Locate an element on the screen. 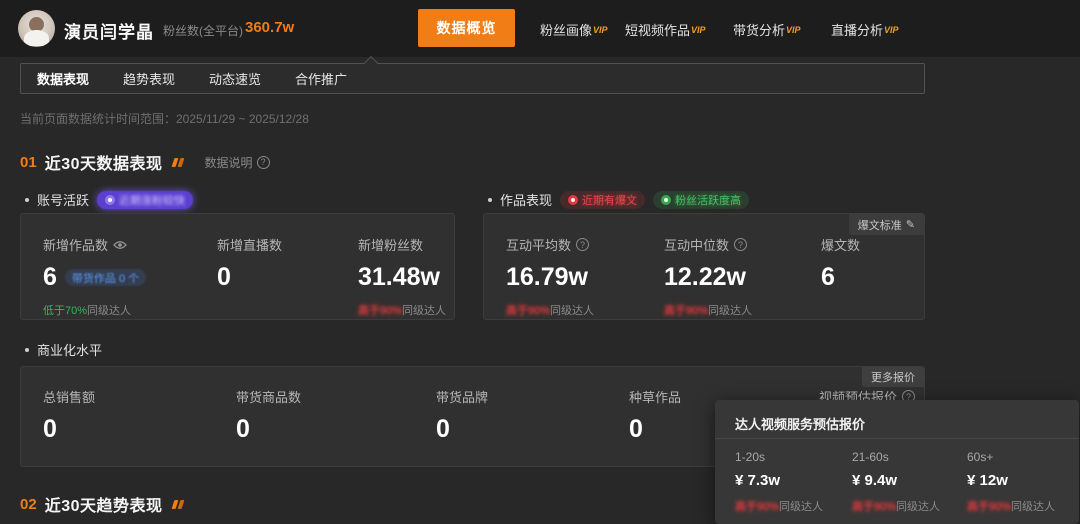 The image size is (1080, 524). metric-new-lives: 新增直播数 0 is located at coordinates (250, 264).